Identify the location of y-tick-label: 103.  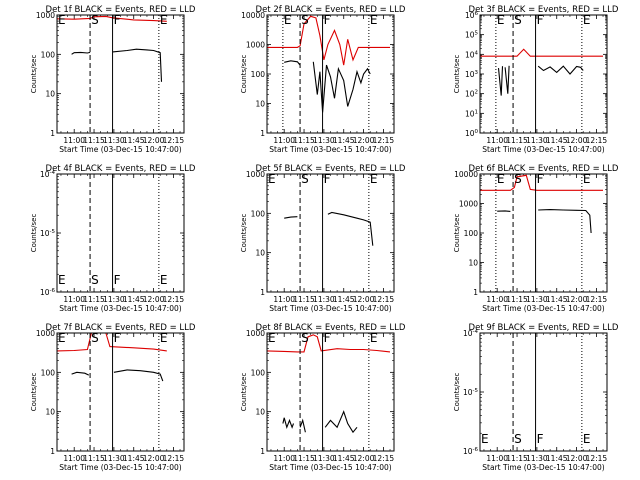
(472, 74).